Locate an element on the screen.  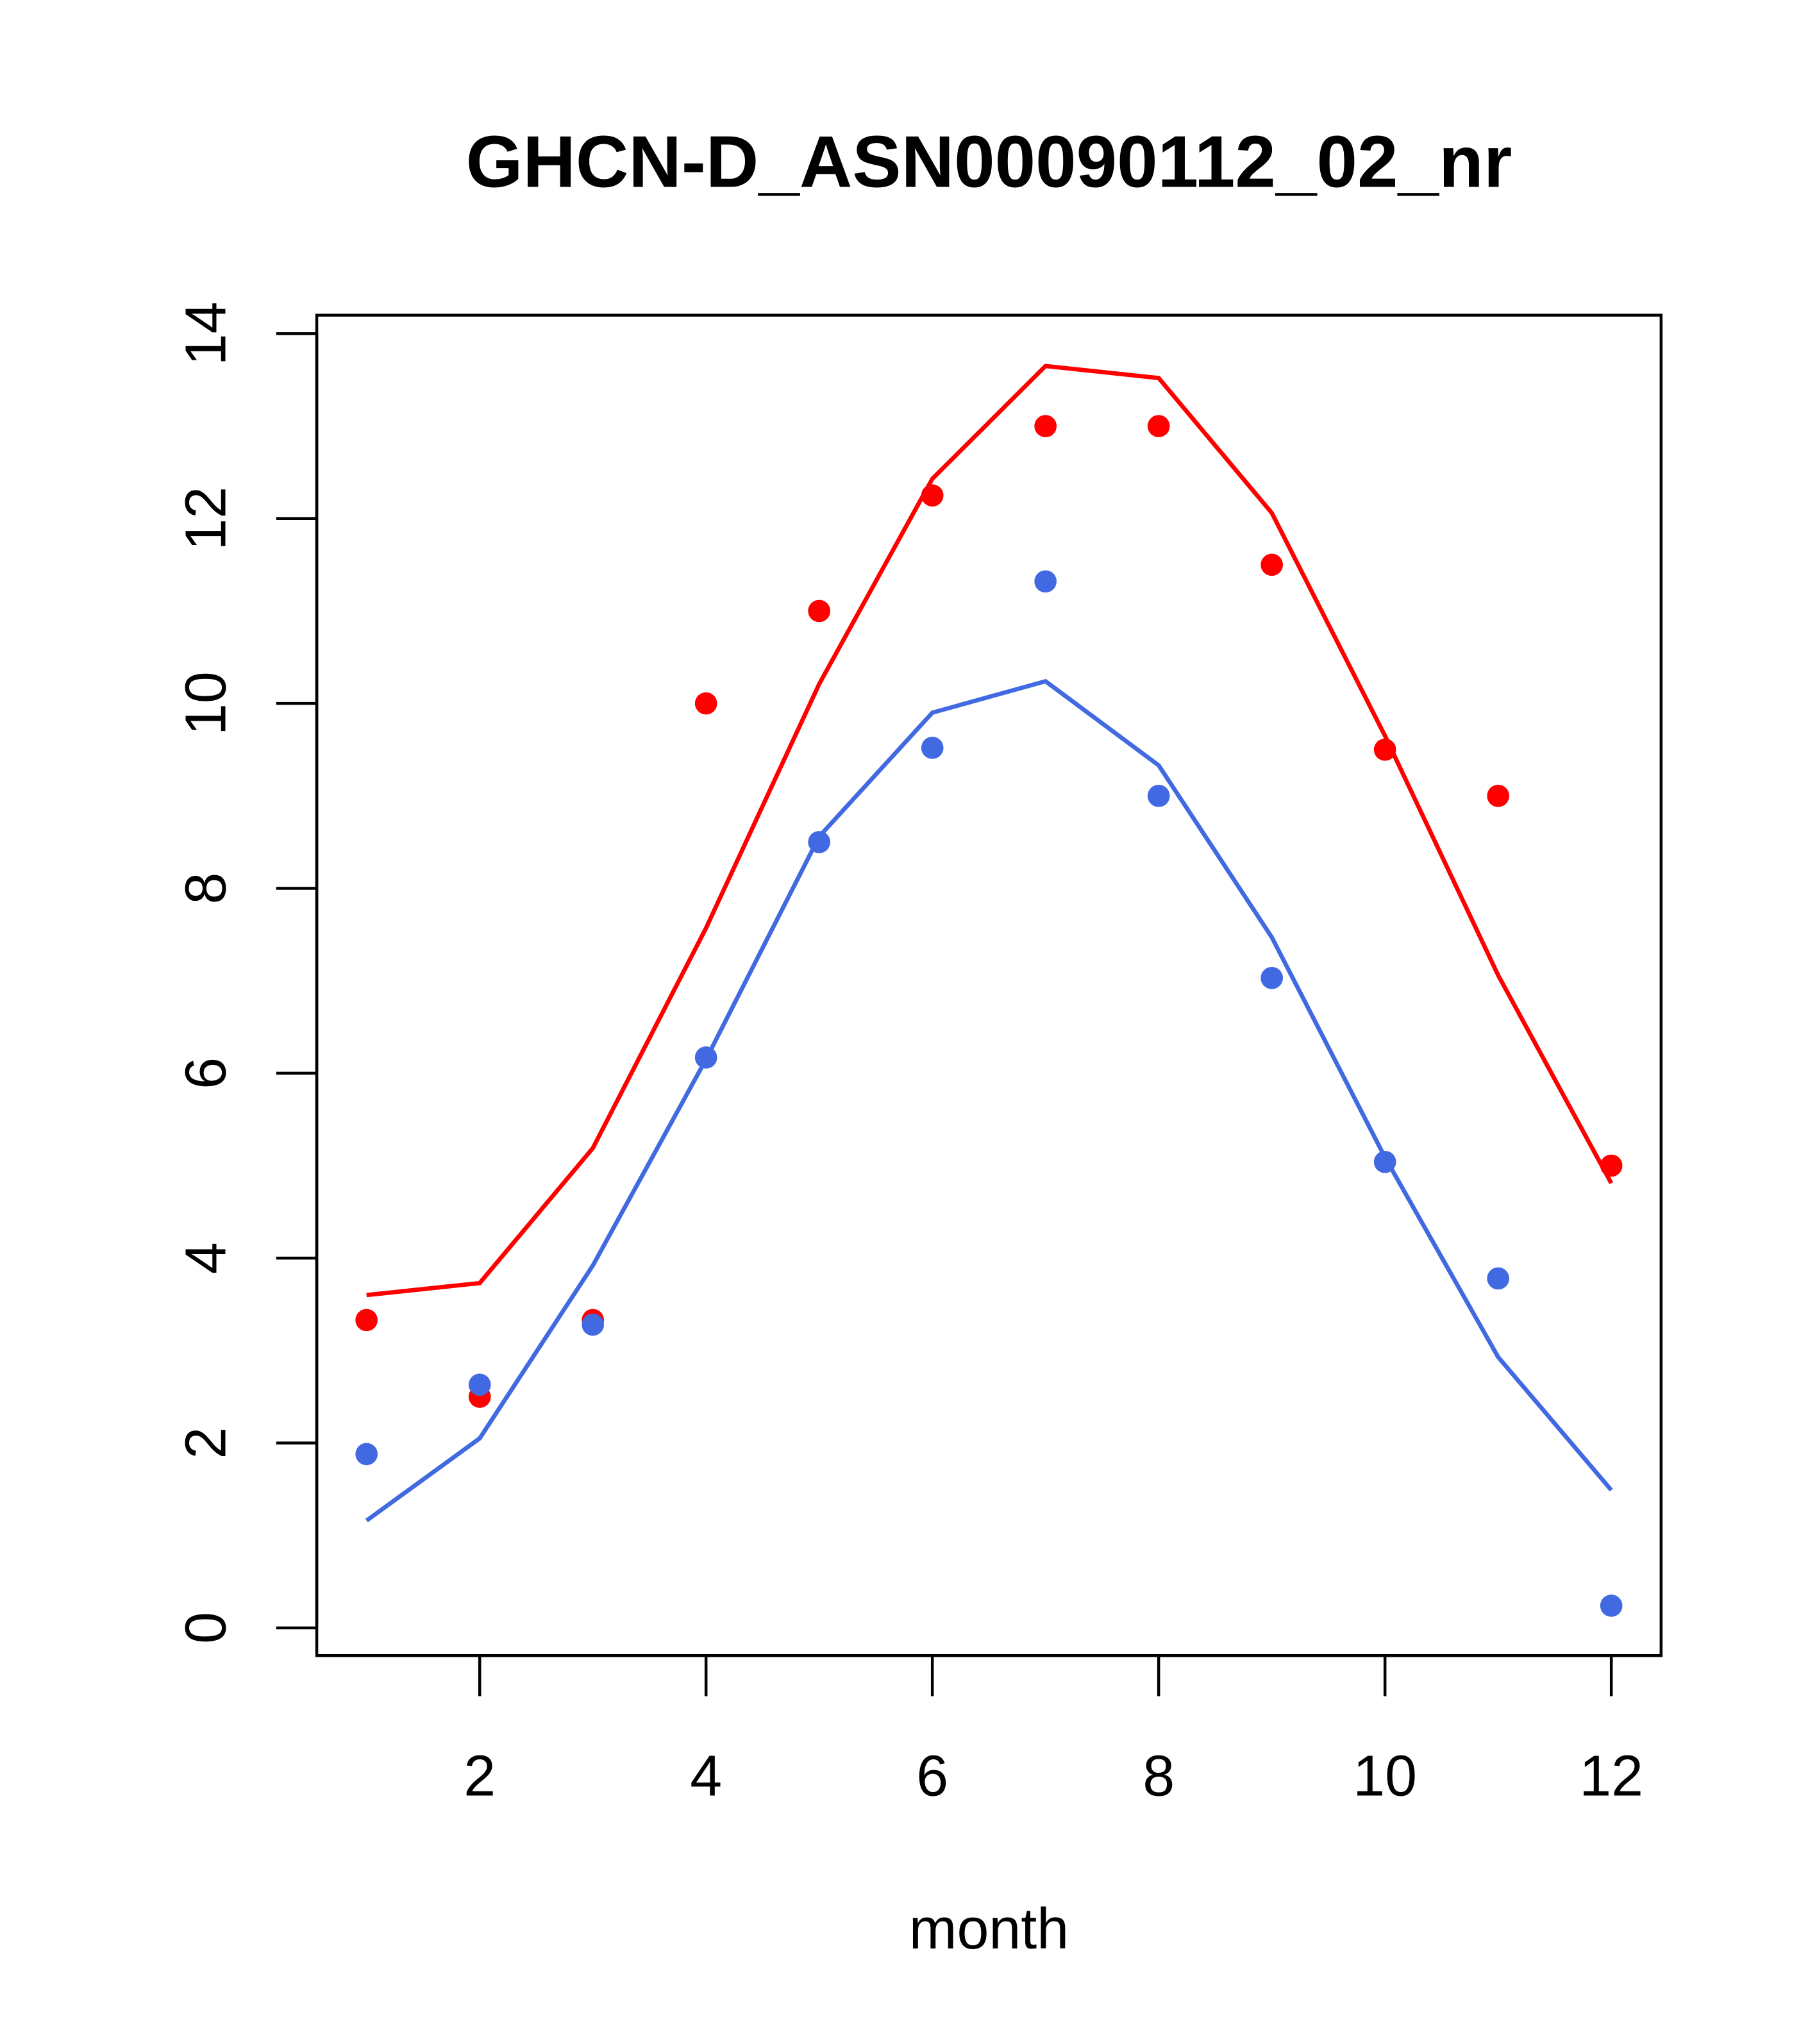
x-axis: 2 4 6 8 10 12 is located at coordinates (1053, 1731).